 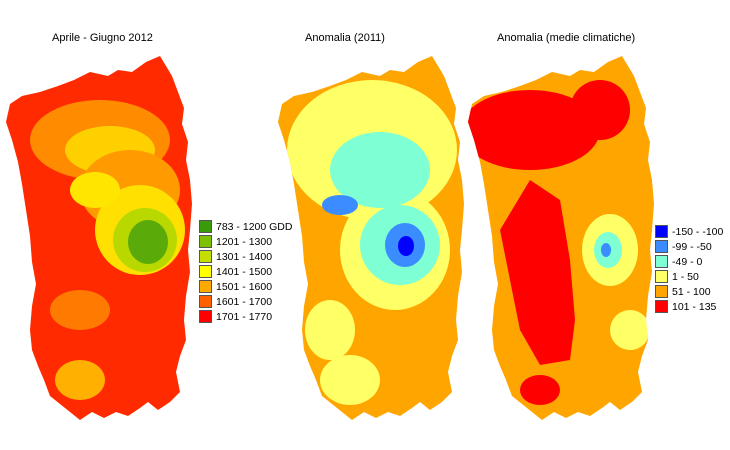 I want to click on zone-orange-sw, so click(x=80, y=380).